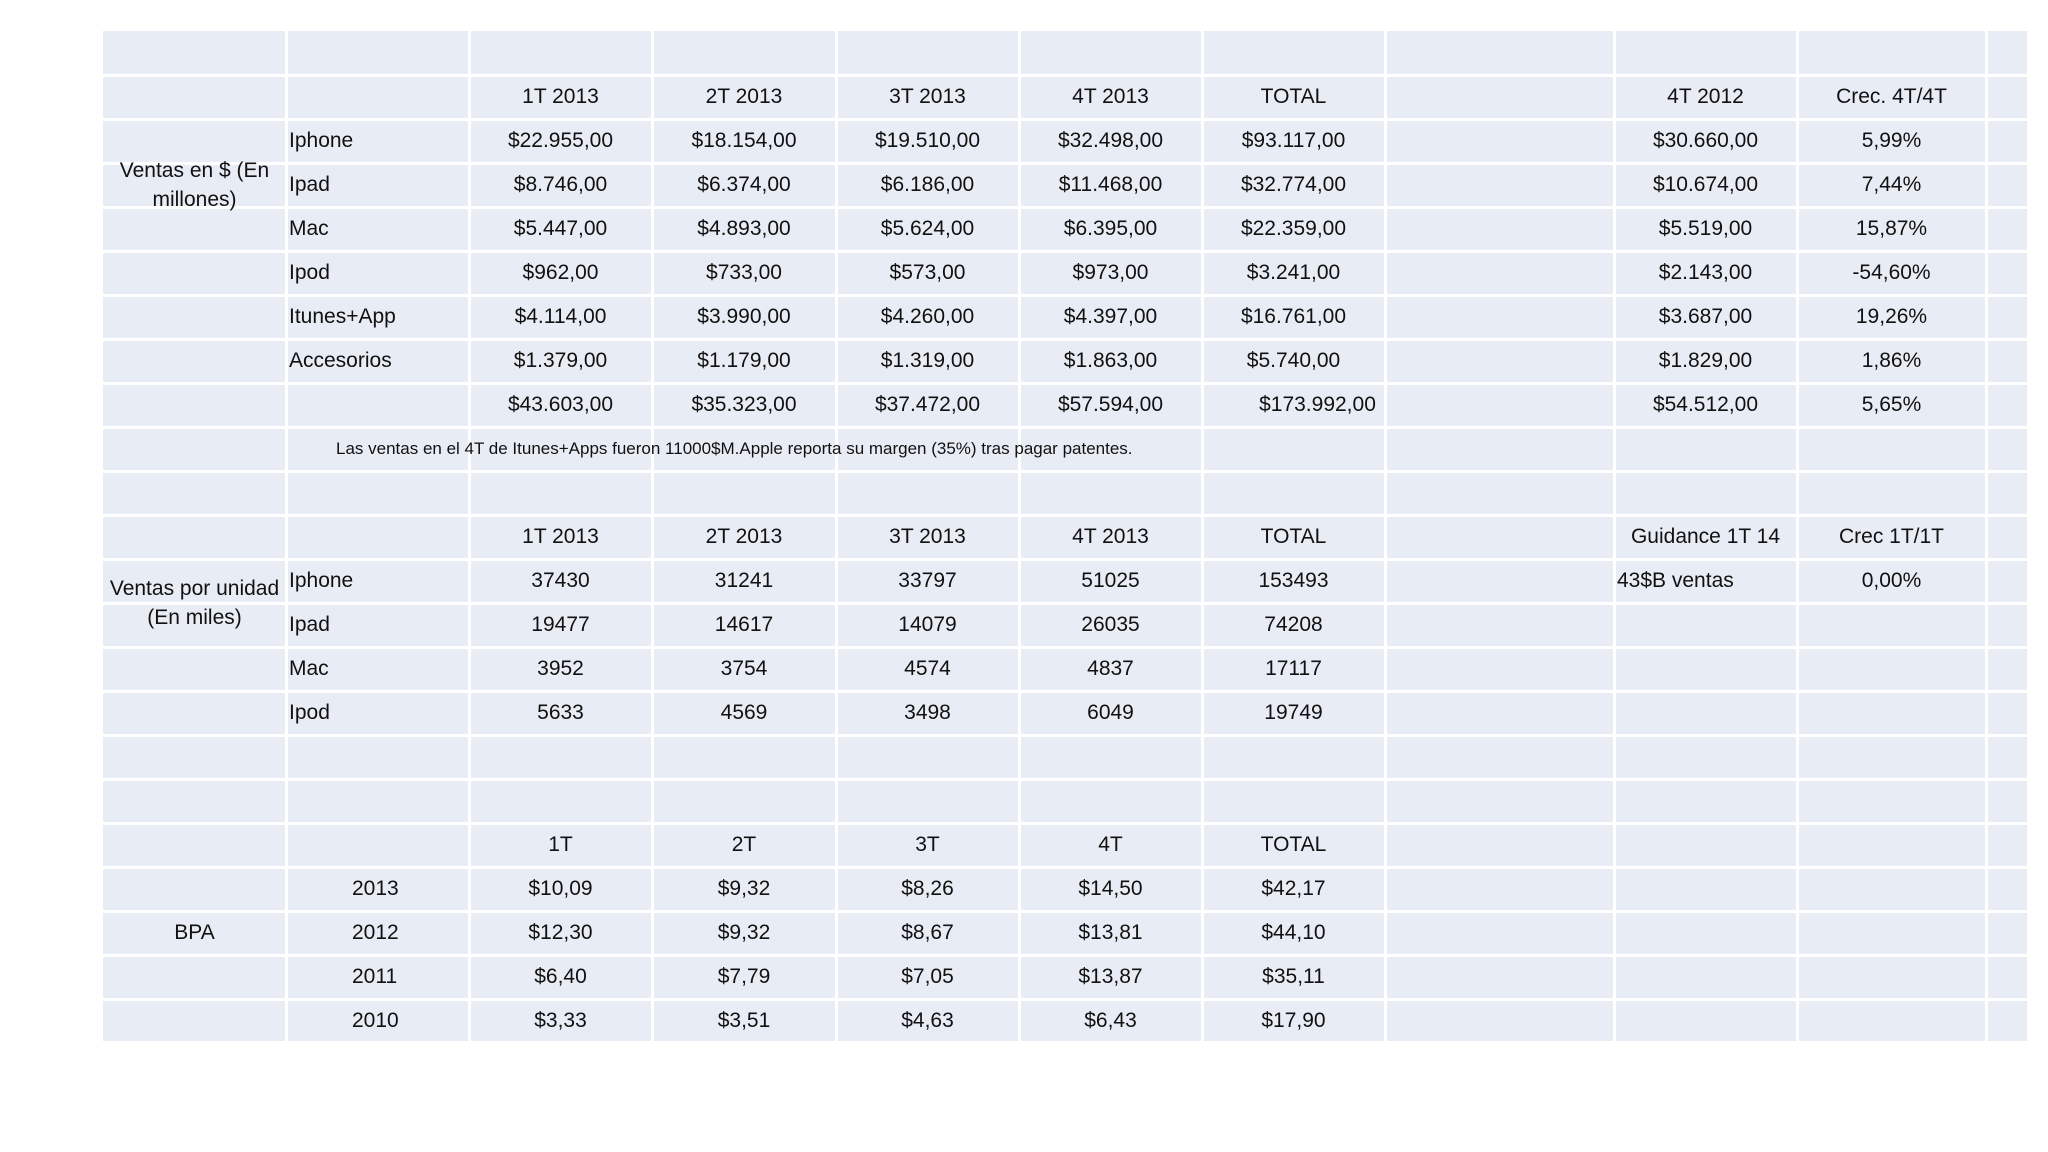 The height and width of the screenshot is (1152, 2048). What do you see at coordinates (927, 404) in the screenshot?
I see `total-cell: $37.472,00` at bounding box center [927, 404].